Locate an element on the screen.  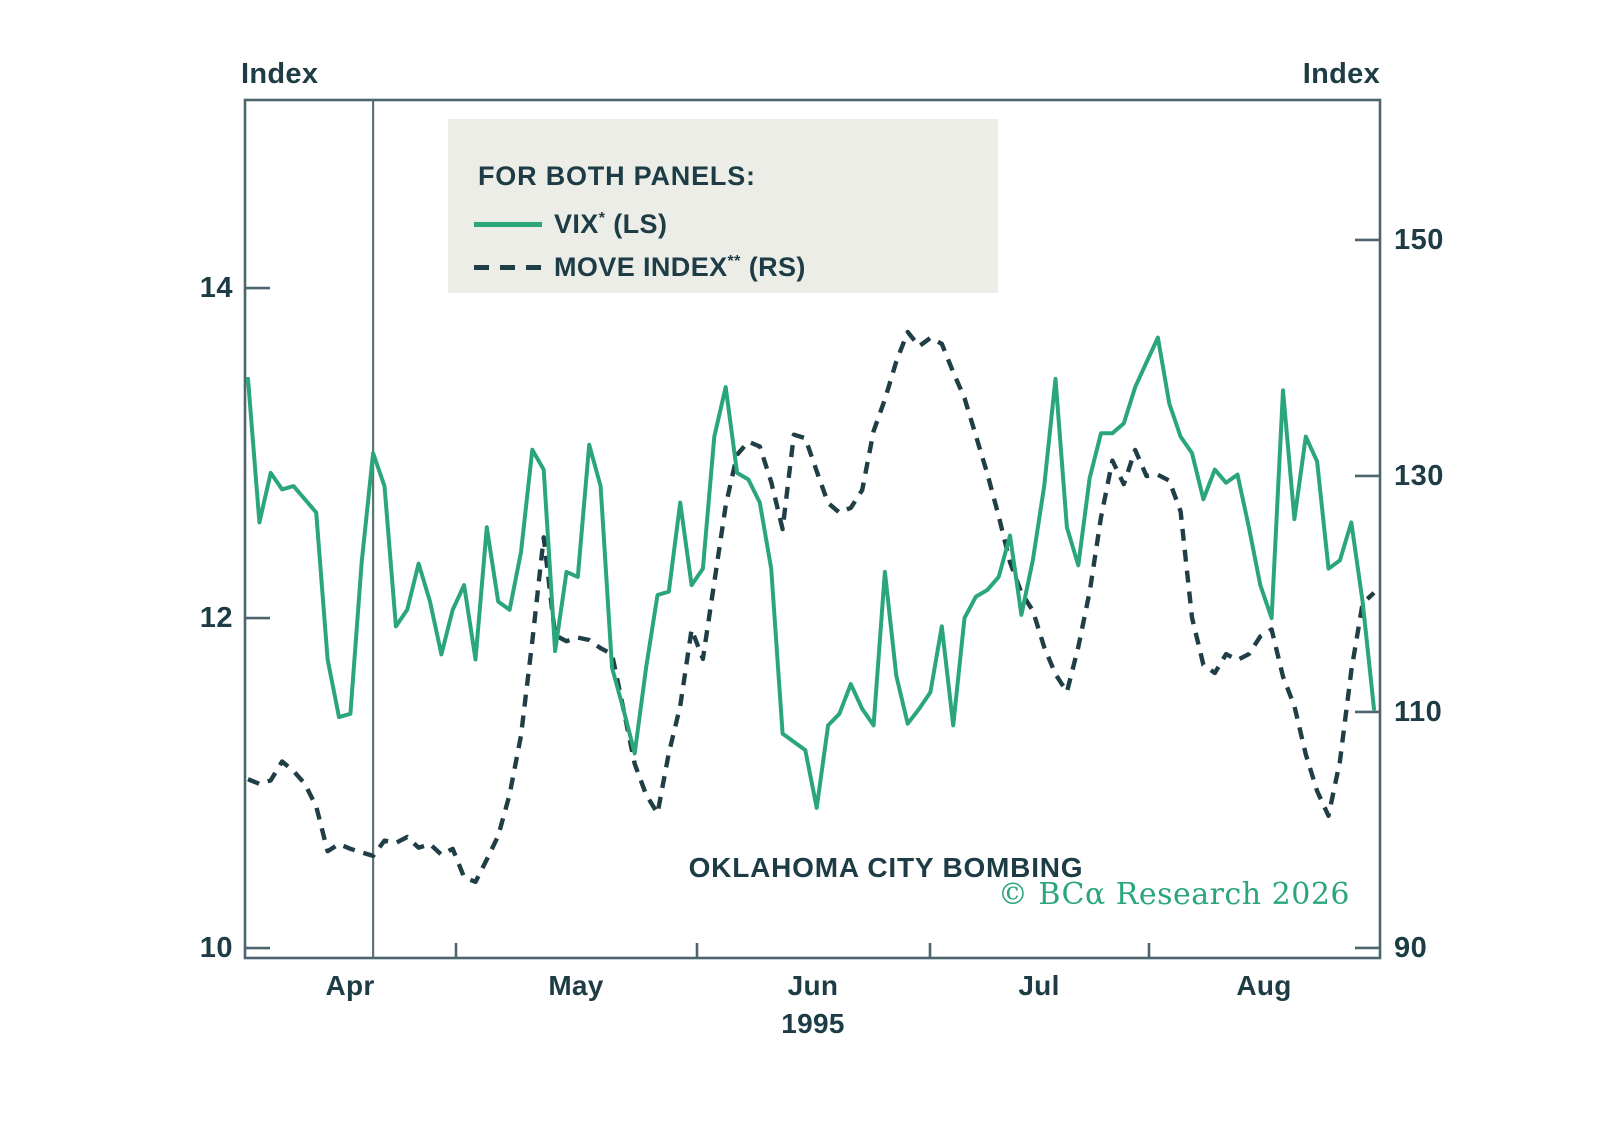
legend-move-name: MOVE INDEX is located at coordinates (641, 266).